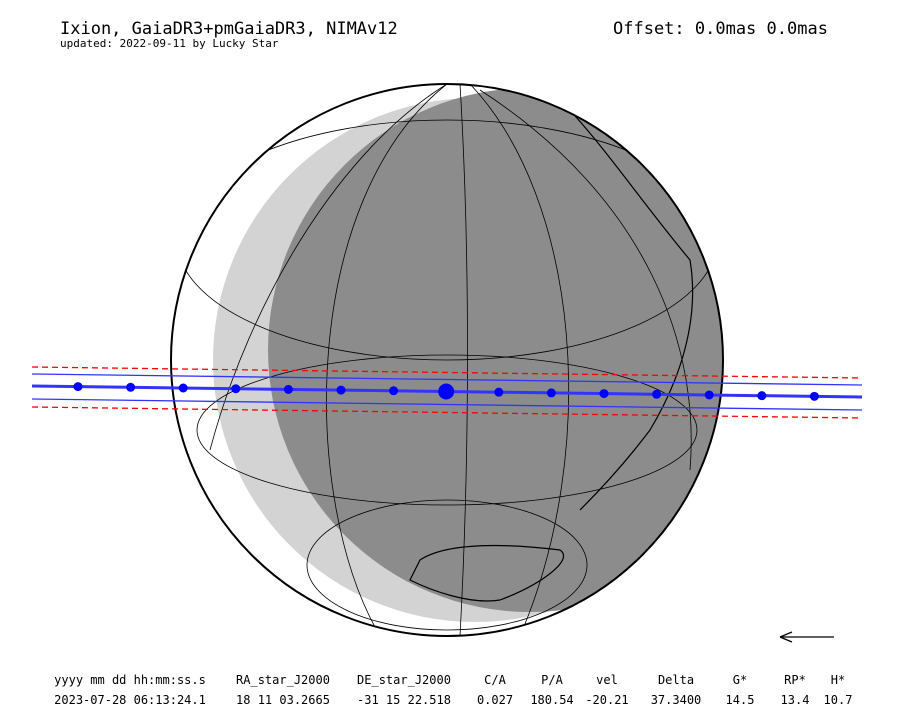 This screenshot has height=720, width=900. I want to click on table-cell: -31 15 22.518, so click(404, 700).